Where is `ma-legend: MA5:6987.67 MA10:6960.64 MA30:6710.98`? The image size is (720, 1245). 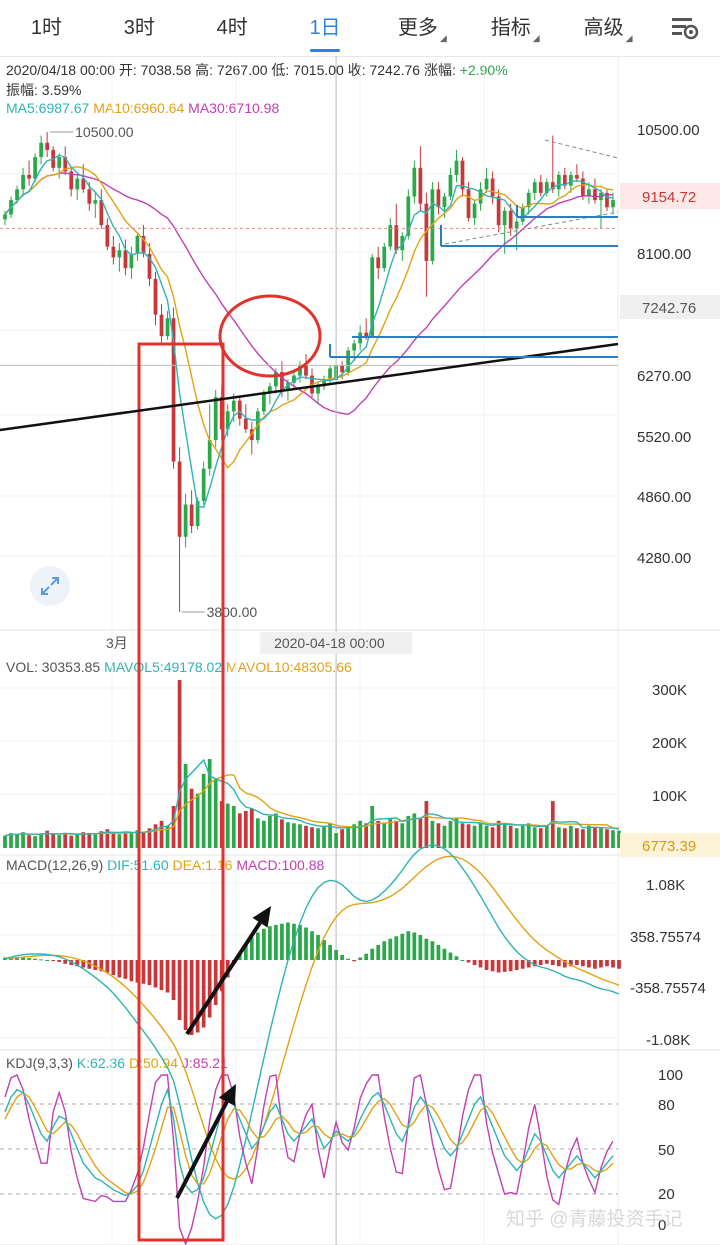
ma-legend: MA5:6987.67 MA10:6960.64 MA30:6710.98 is located at coordinates (142, 108).